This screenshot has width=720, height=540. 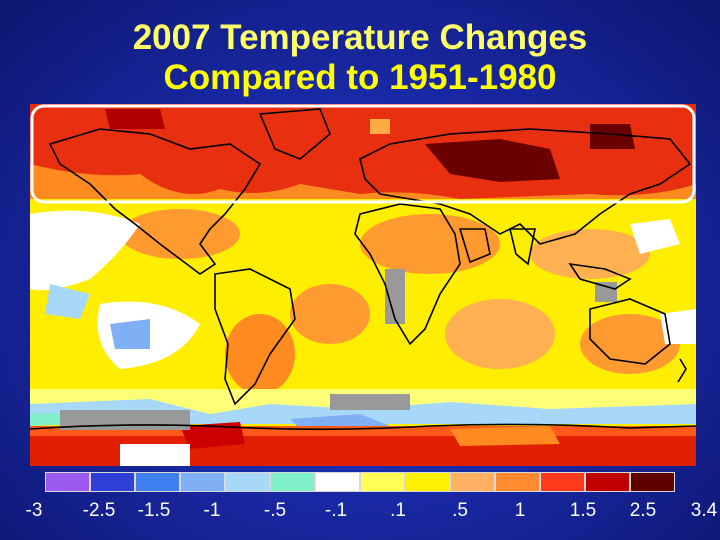 What do you see at coordinates (154, 510) in the screenshot?
I see `legend-tick-label: -1.5` at bounding box center [154, 510].